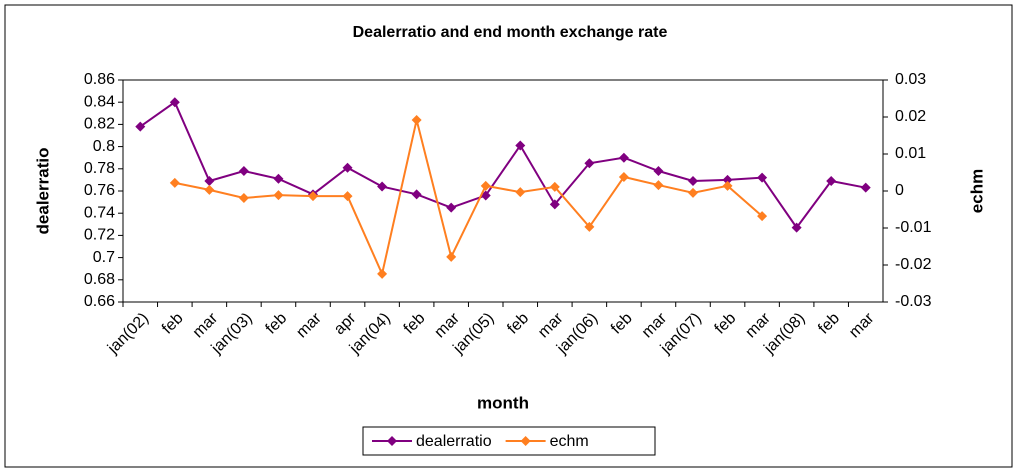  What do you see at coordinates (99, 301) in the screenshot?
I see `y-tick-label: 0.66` at bounding box center [99, 301].